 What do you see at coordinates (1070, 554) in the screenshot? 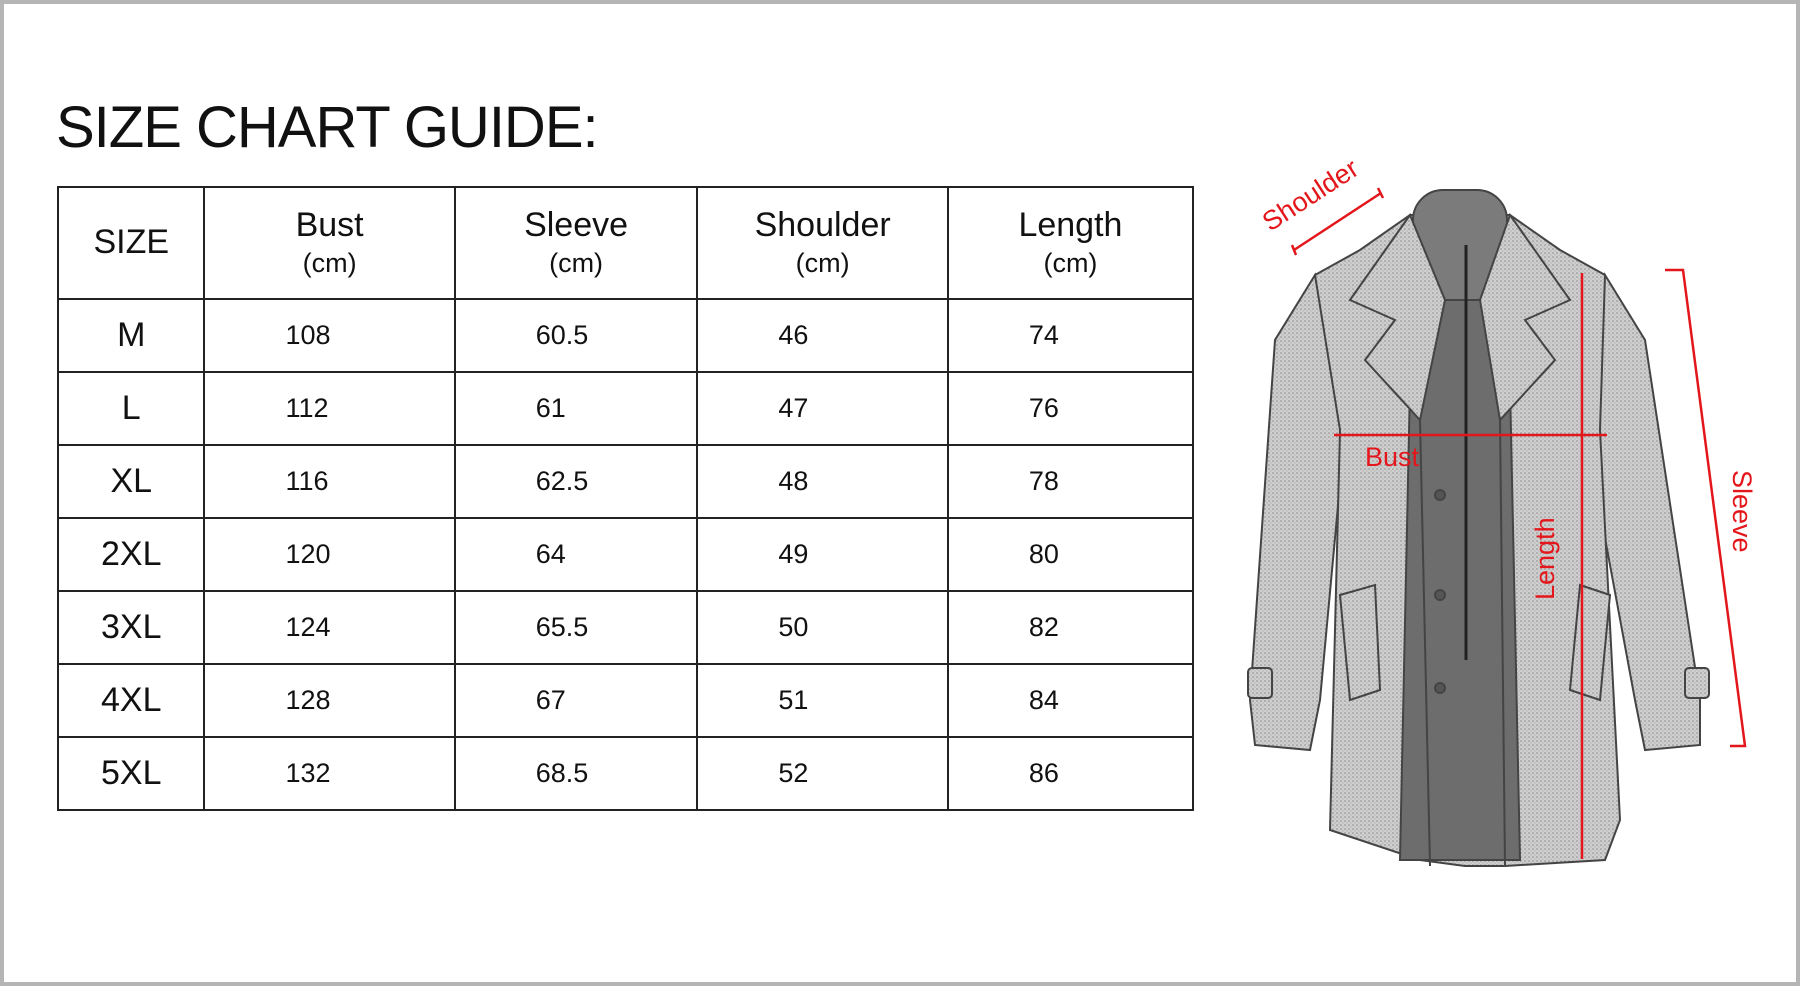
I see `cell-length: 80` at bounding box center [1070, 554].